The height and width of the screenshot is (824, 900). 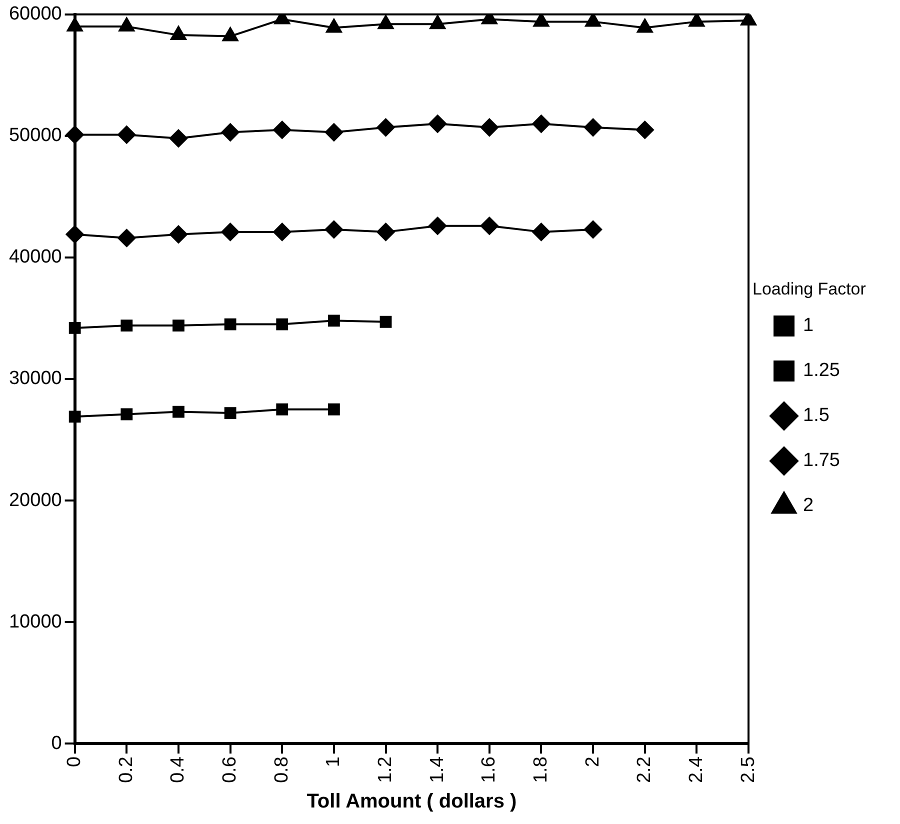 What do you see at coordinates (821, 461) in the screenshot?
I see `legend-label: 1.75` at bounding box center [821, 461].